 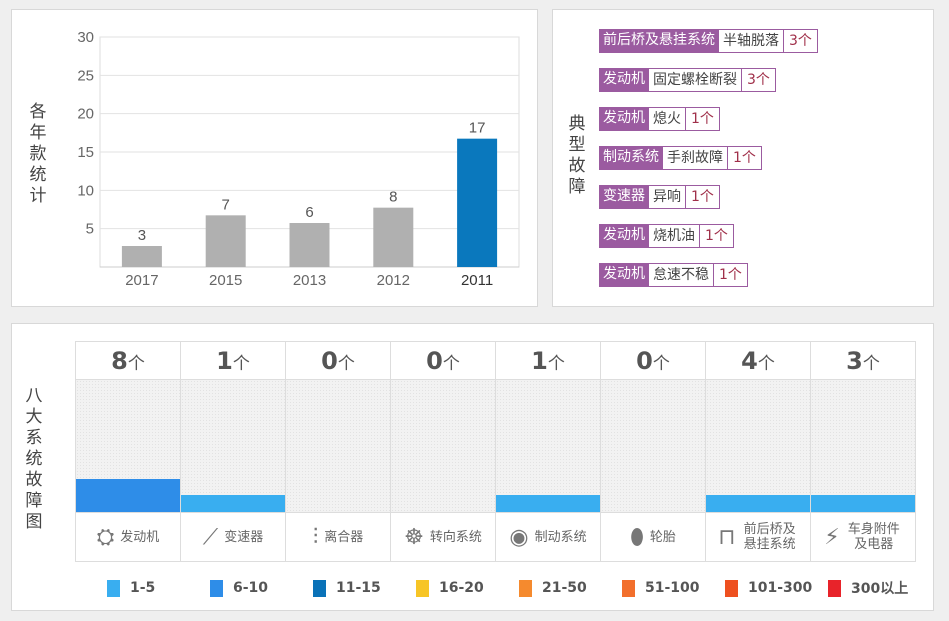 I want to click on fault-system: 前后桥及悬挂系统, so click(x=659, y=41).